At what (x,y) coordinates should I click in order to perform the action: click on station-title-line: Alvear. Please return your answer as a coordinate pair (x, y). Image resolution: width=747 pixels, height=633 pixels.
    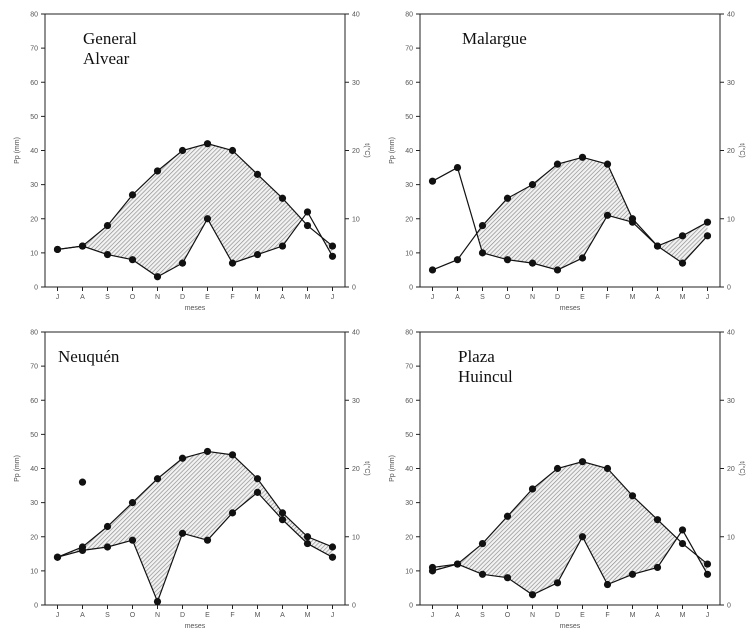
    Looking at the image, I should click on (106, 58).